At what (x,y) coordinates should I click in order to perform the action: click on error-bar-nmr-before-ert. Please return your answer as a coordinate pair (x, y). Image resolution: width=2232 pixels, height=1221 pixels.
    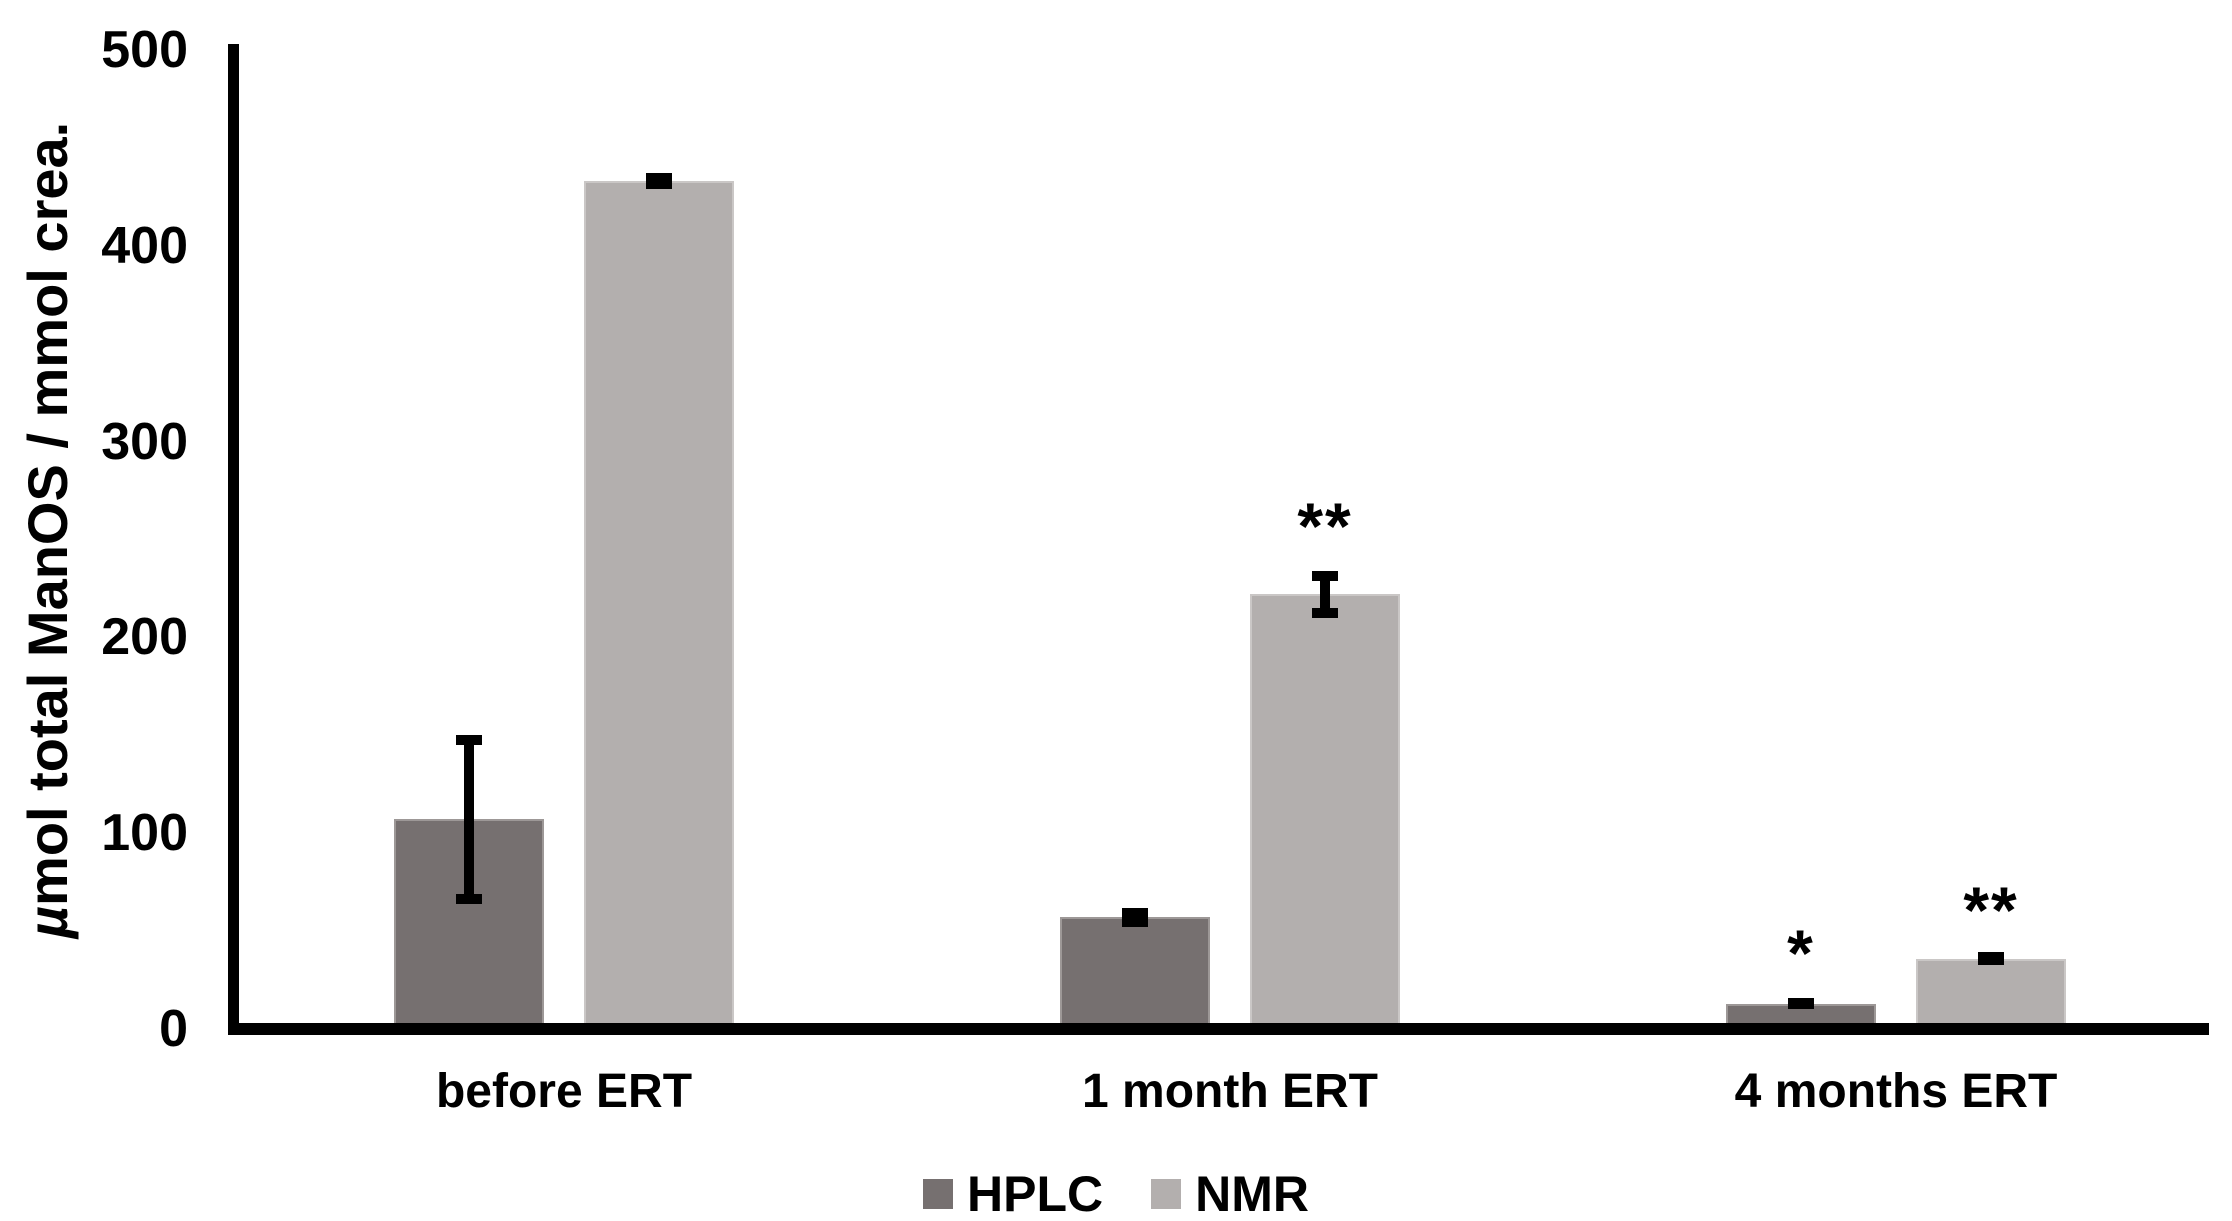
    Looking at the image, I should click on (659, 181).